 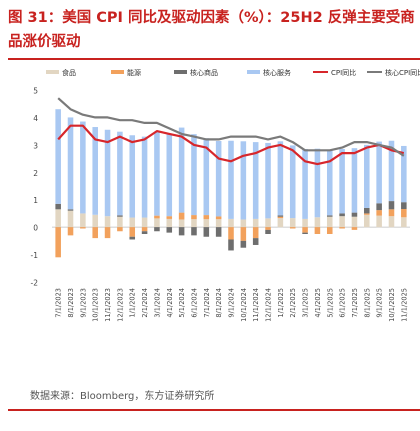 What do you see at coordinates (281, 303) in the screenshot?
I see `x-tick-label: 1/1/2025` at bounding box center [281, 303].